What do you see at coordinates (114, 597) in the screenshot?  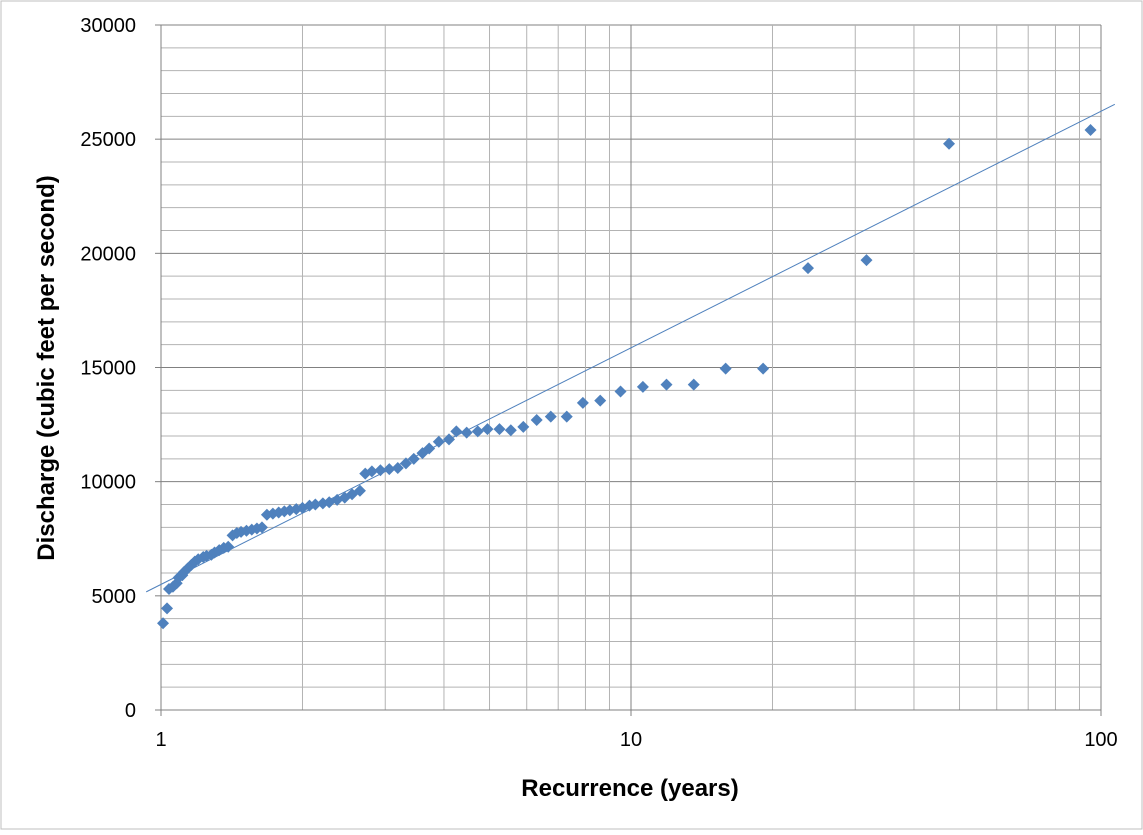 I see `y-tick-label: 5000` at bounding box center [114, 597].